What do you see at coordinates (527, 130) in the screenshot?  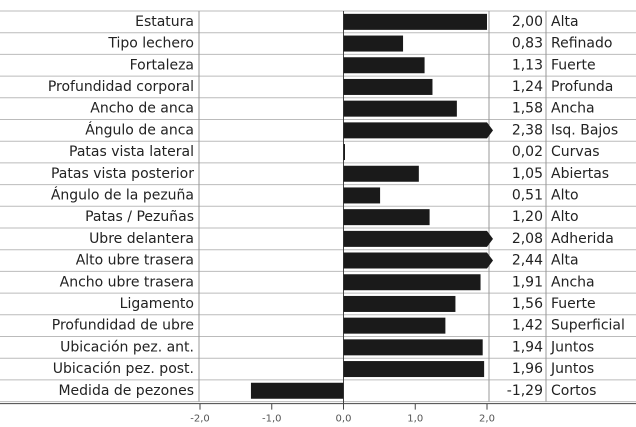 I see `value-label: 2,38` at bounding box center [527, 130].